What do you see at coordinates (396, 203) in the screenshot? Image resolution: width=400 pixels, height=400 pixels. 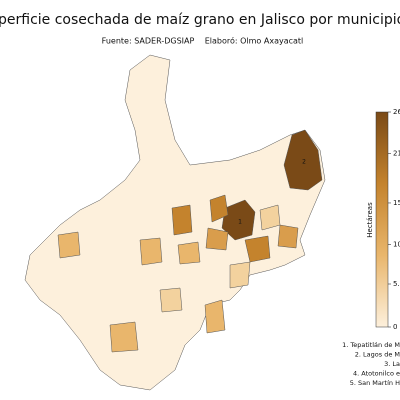 I see `colorbar-tick-label: 15` at bounding box center [396, 203].